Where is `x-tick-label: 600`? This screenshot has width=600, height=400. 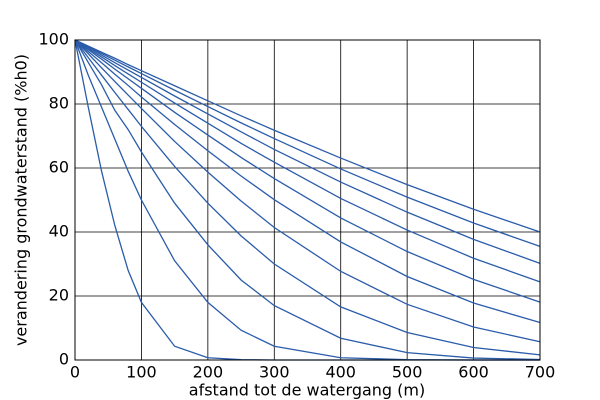
x-tick-label: 600 is located at coordinates (473, 372).